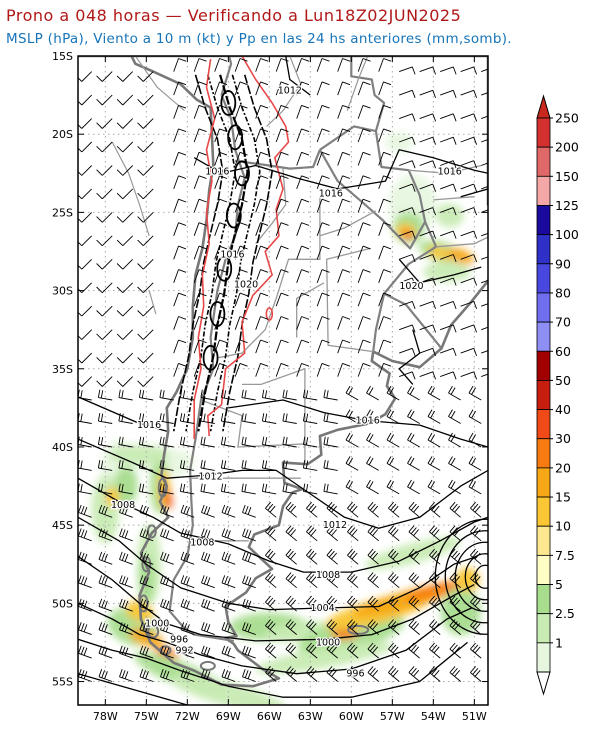 This screenshot has width=600, height=750. I want to click on lon-label: 54W, so click(433, 716).